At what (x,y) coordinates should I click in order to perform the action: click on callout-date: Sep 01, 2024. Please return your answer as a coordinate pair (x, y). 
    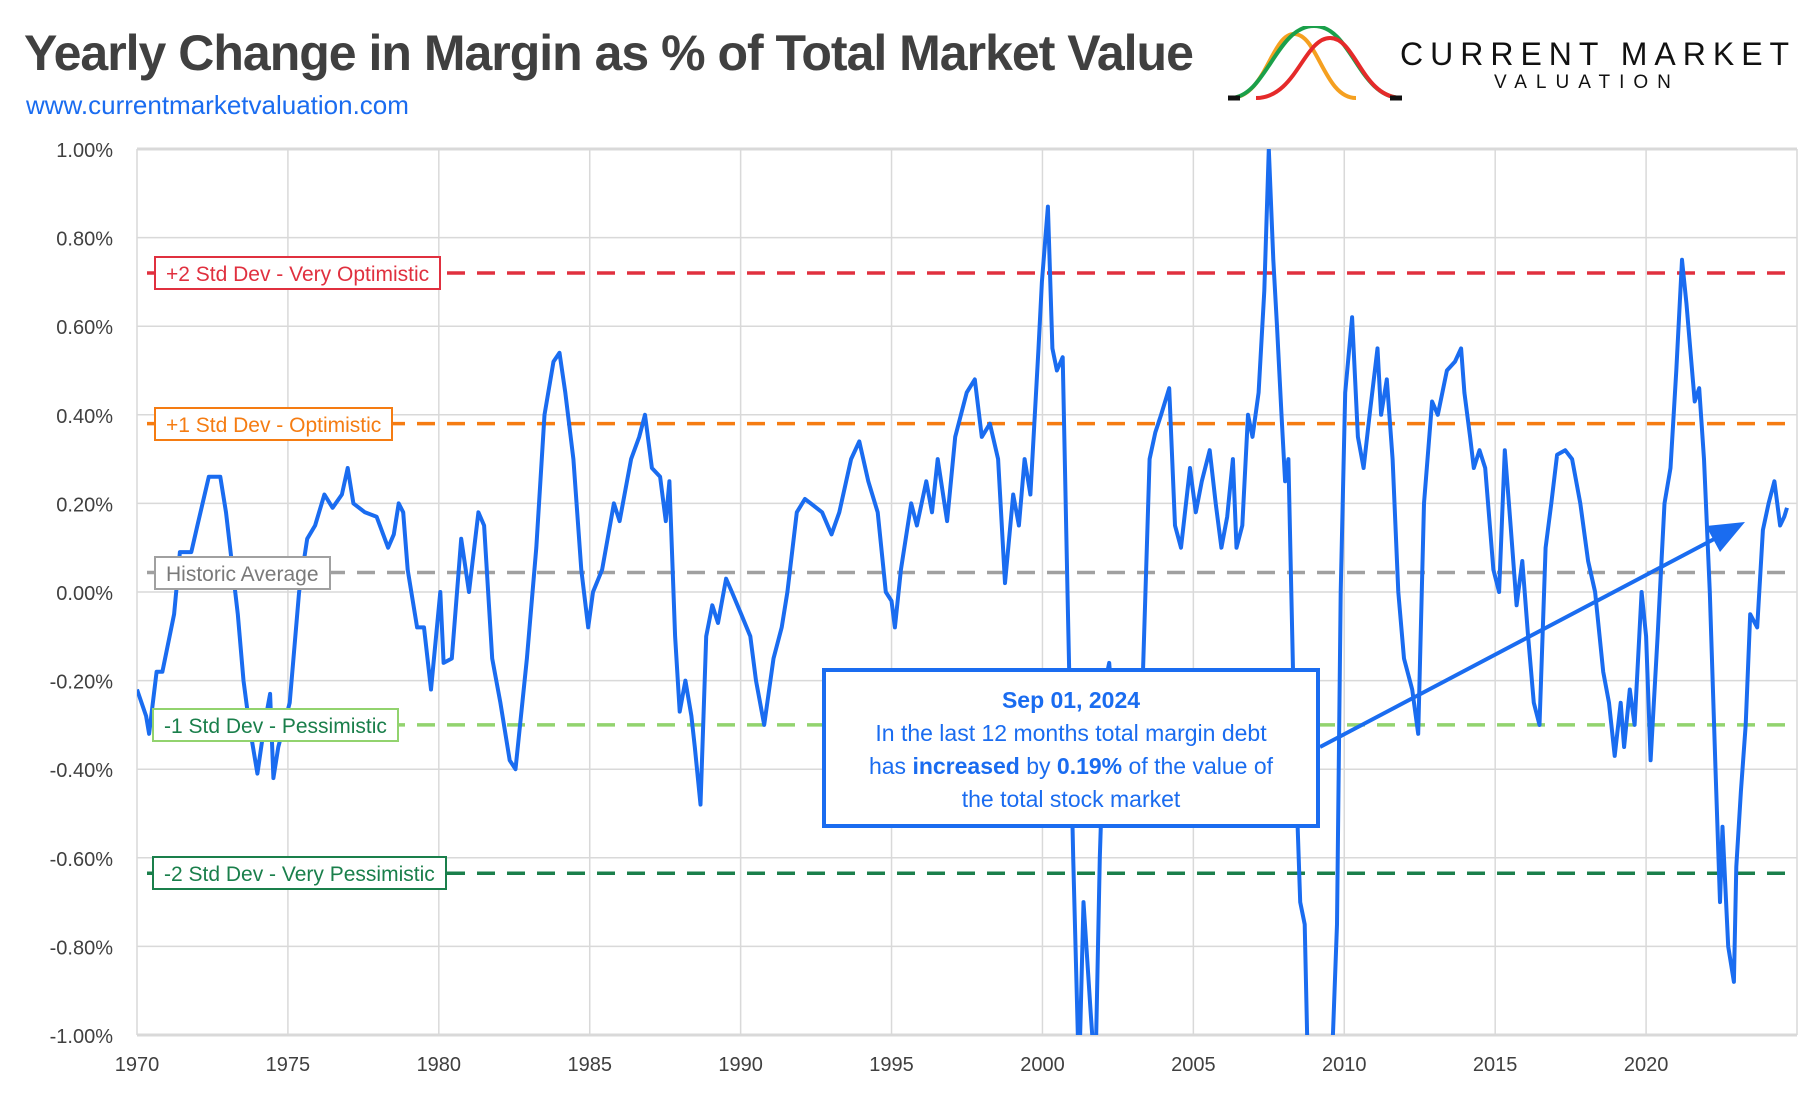
    Looking at the image, I should click on (1071, 700).